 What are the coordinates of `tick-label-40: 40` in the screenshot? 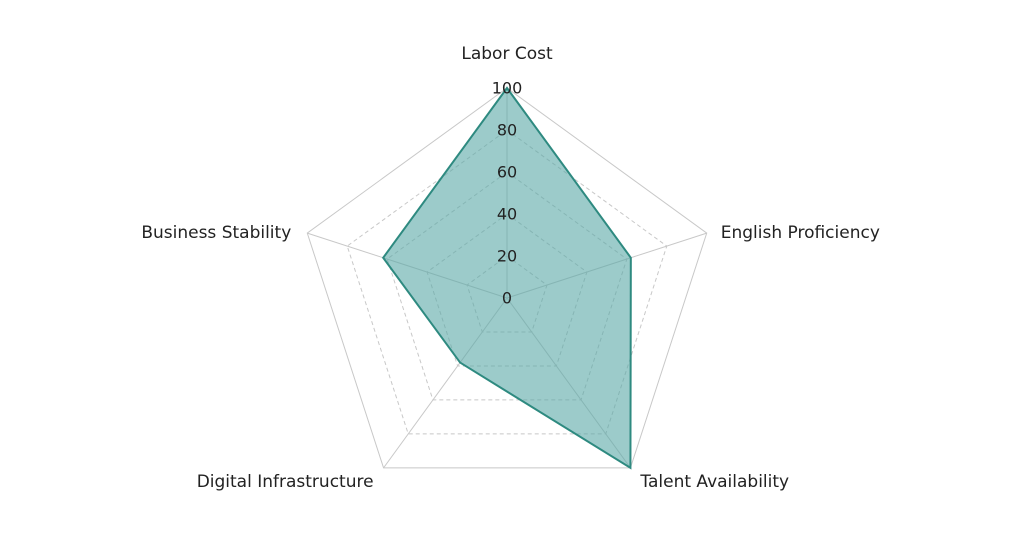 It's located at (507, 214).